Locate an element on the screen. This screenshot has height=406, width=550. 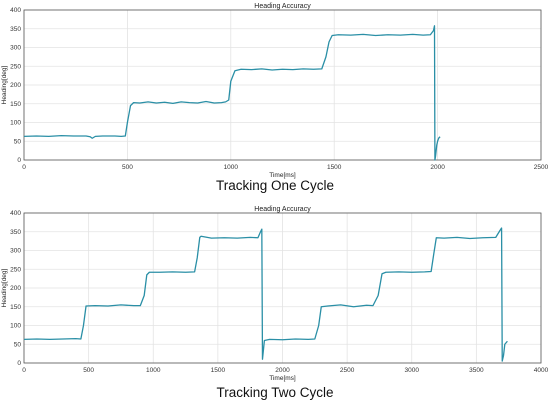
x-tick-label: 3500 is located at coordinates (476, 370).